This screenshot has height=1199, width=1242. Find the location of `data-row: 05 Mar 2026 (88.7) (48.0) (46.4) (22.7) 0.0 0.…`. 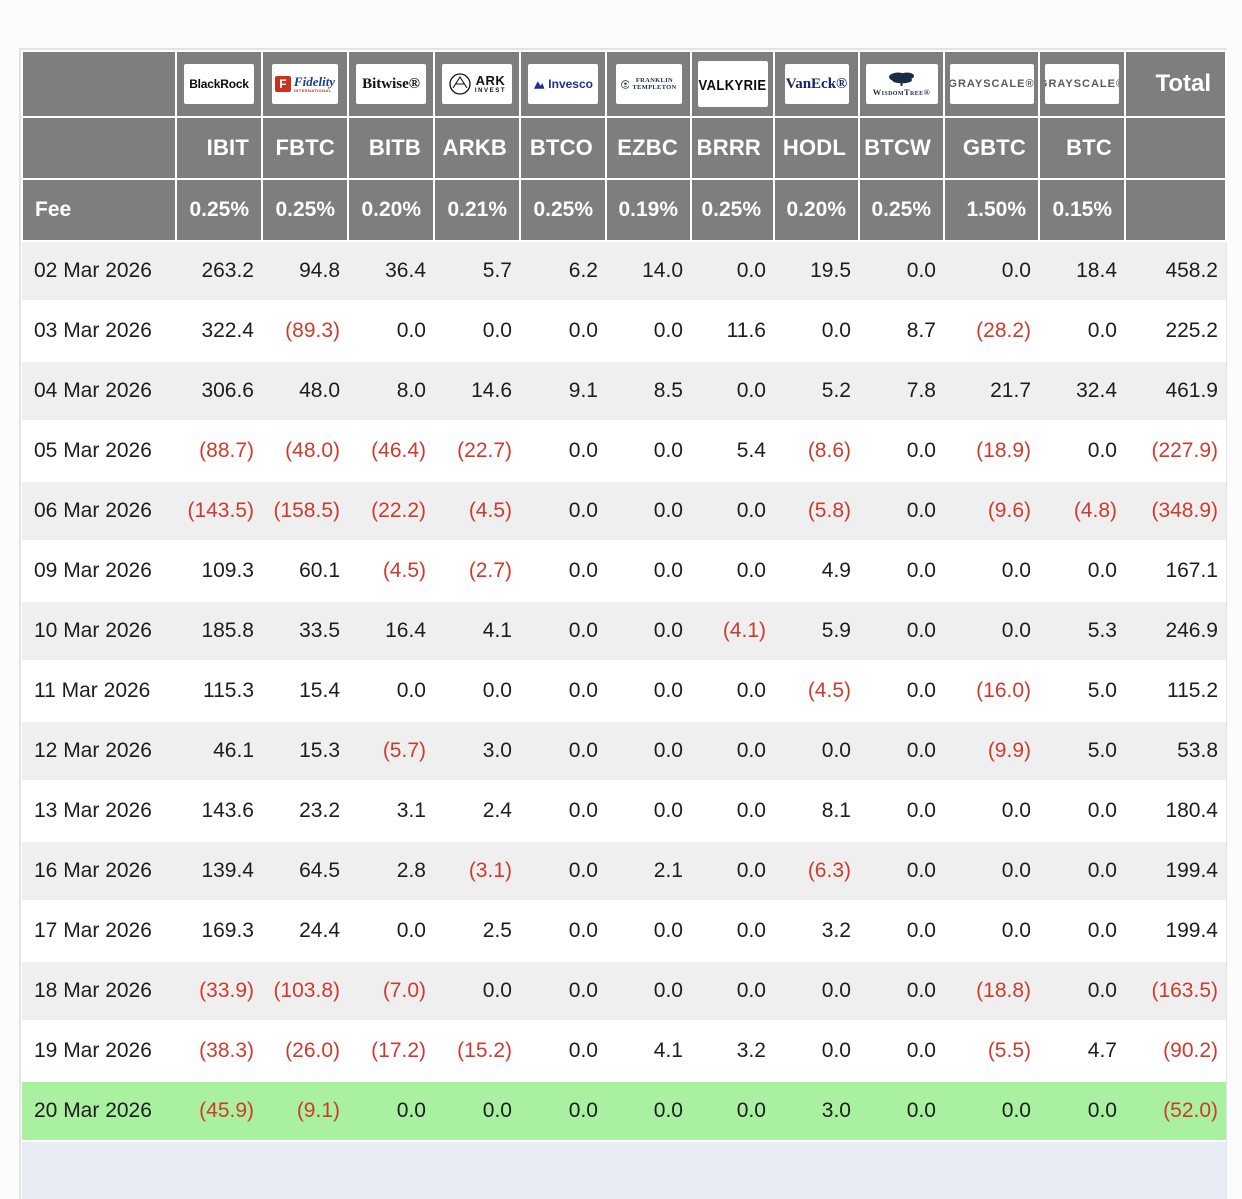

data-row: 05 Mar 2026 (88.7) (48.0) (46.4) (22.7) 0.0 0.… is located at coordinates (624, 450).